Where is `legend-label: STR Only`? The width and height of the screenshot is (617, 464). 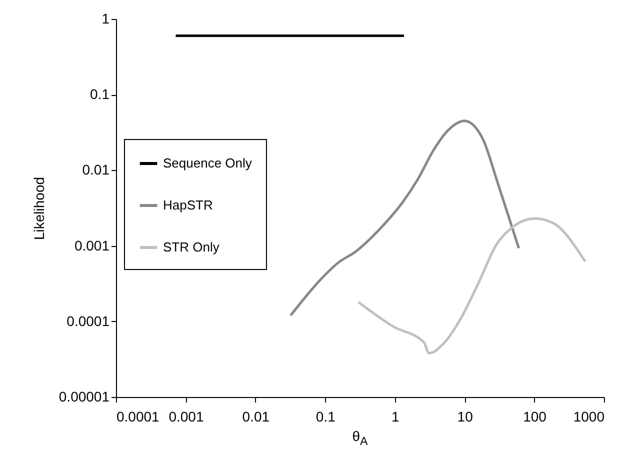
legend-label: STR Only is located at coordinates (191, 247).